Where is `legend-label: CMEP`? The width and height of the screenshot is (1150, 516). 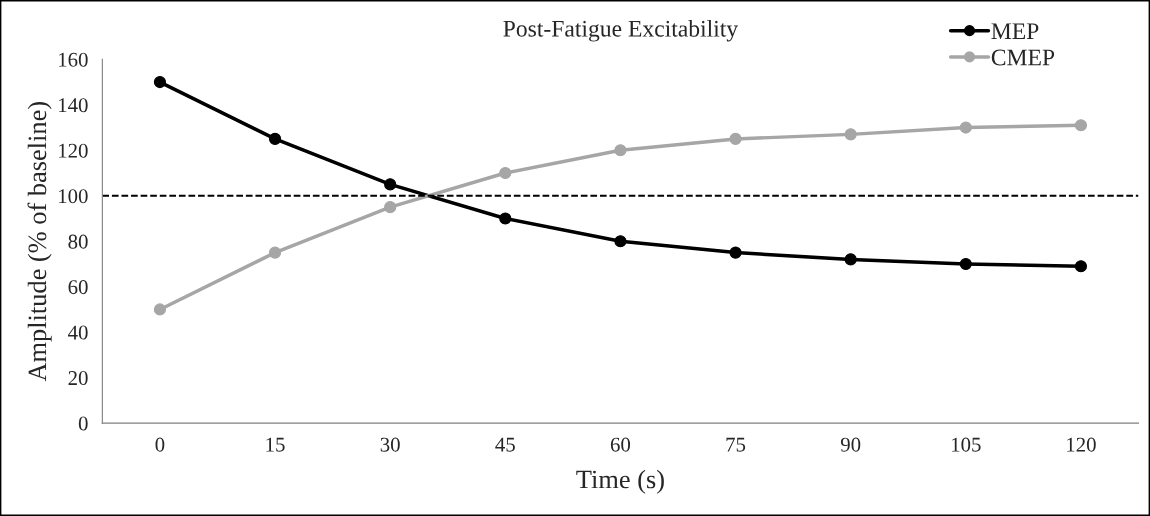 legend-label: CMEP is located at coordinates (1023, 57).